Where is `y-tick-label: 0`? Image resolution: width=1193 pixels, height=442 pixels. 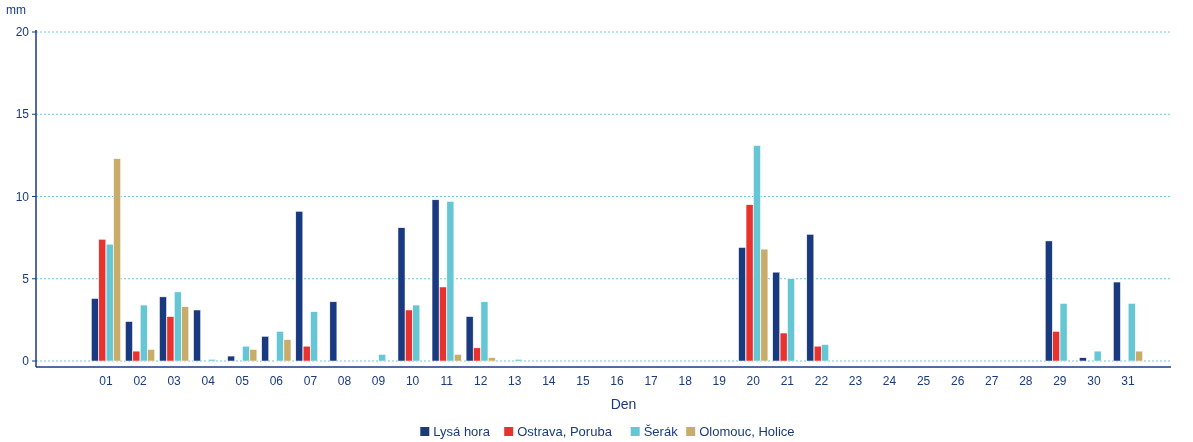
y-tick-label: 0 is located at coordinates (26, 361).